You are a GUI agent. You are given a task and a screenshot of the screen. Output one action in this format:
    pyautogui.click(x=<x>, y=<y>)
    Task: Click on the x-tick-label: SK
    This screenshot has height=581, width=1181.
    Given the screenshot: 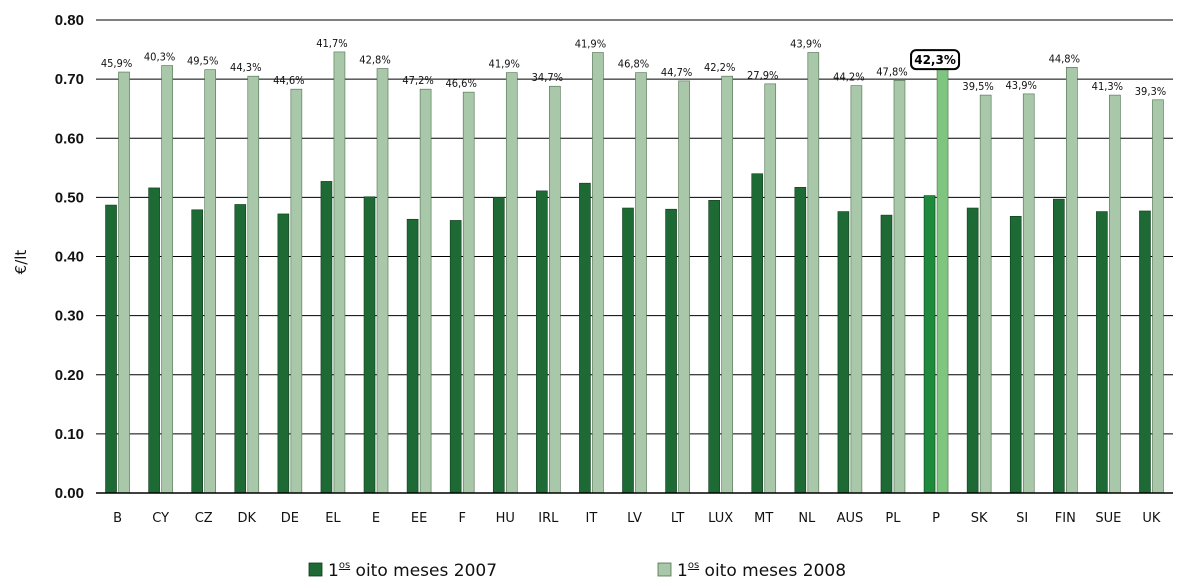 What is the action you would take?
    pyautogui.click(x=979, y=518)
    